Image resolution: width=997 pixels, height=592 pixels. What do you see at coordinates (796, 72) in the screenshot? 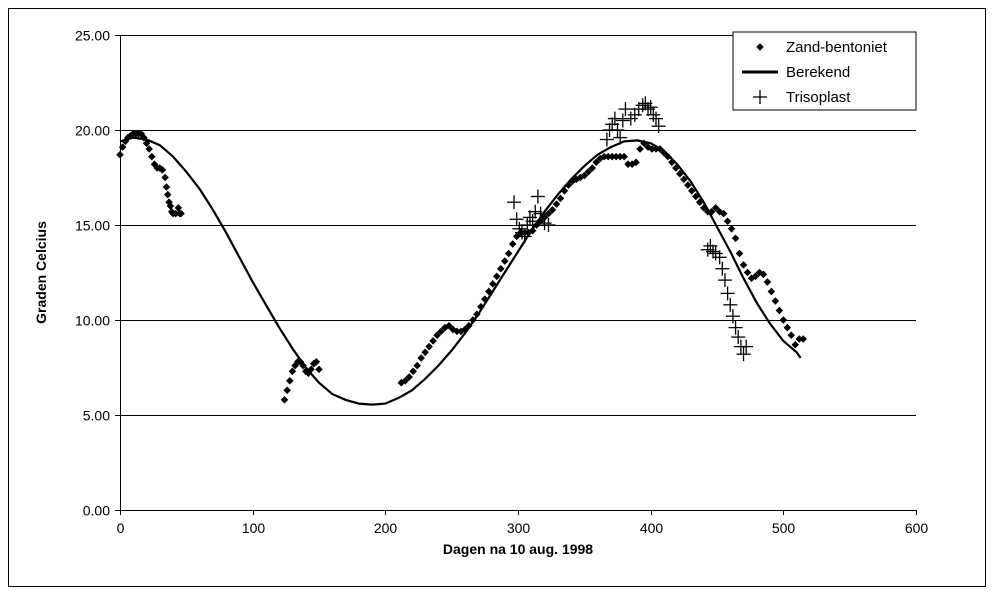
I see `legend-item: Berekend` at bounding box center [796, 72].